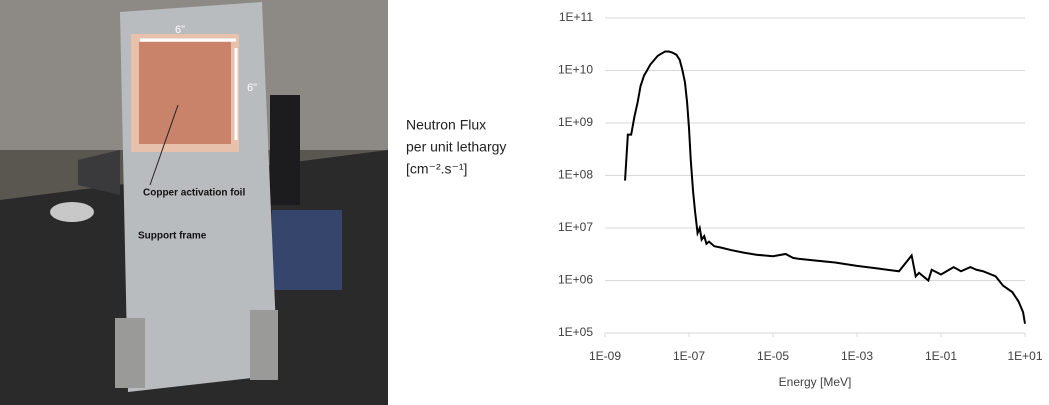 This screenshot has width=1049, height=405. What do you see at coordinates (773, 356) in the screenshot?
I see `x-tick-label: 1E-05` at bounding box center [773, 356].